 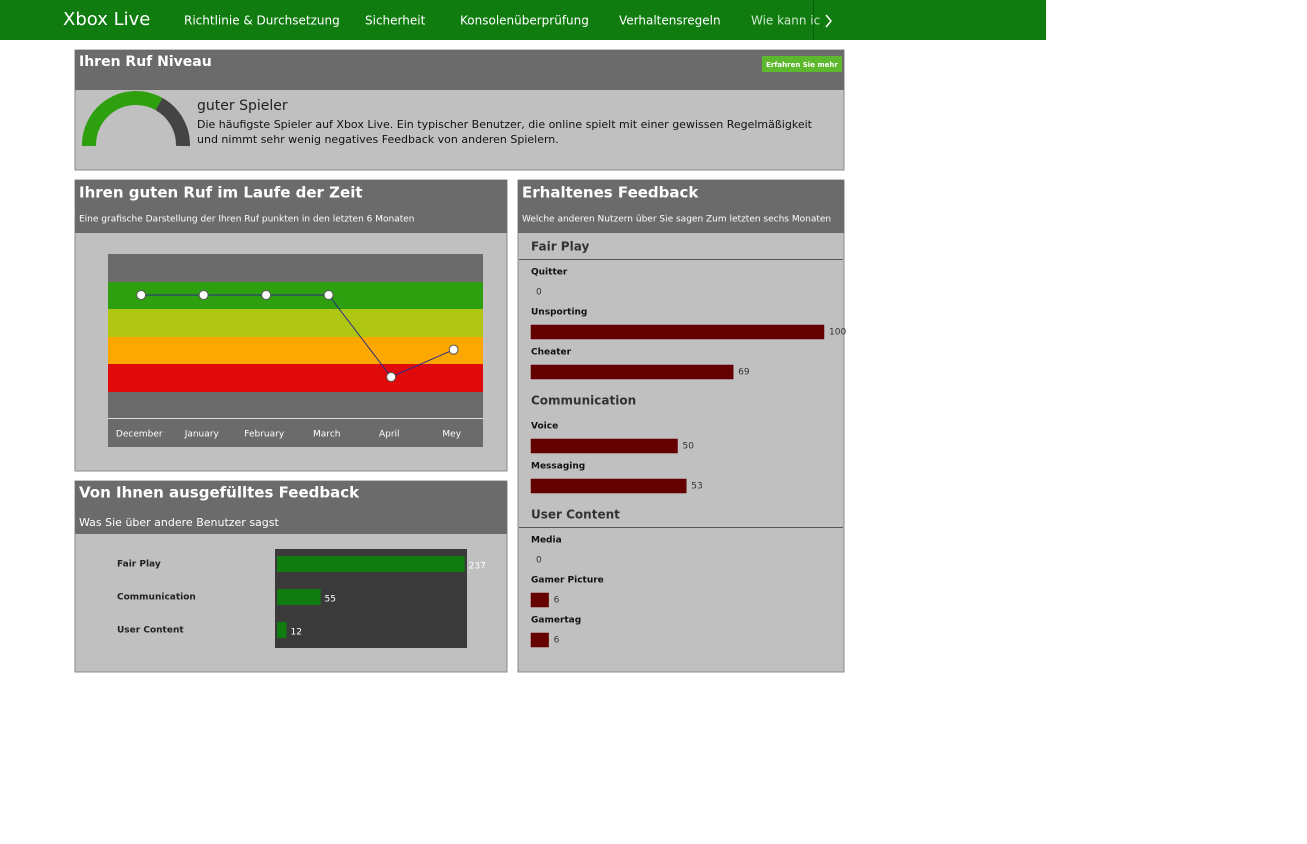 What do you see at coordinates (546, 541) in the screenshot?
I see `bar-label: Media` at bounding box center [546, 541].